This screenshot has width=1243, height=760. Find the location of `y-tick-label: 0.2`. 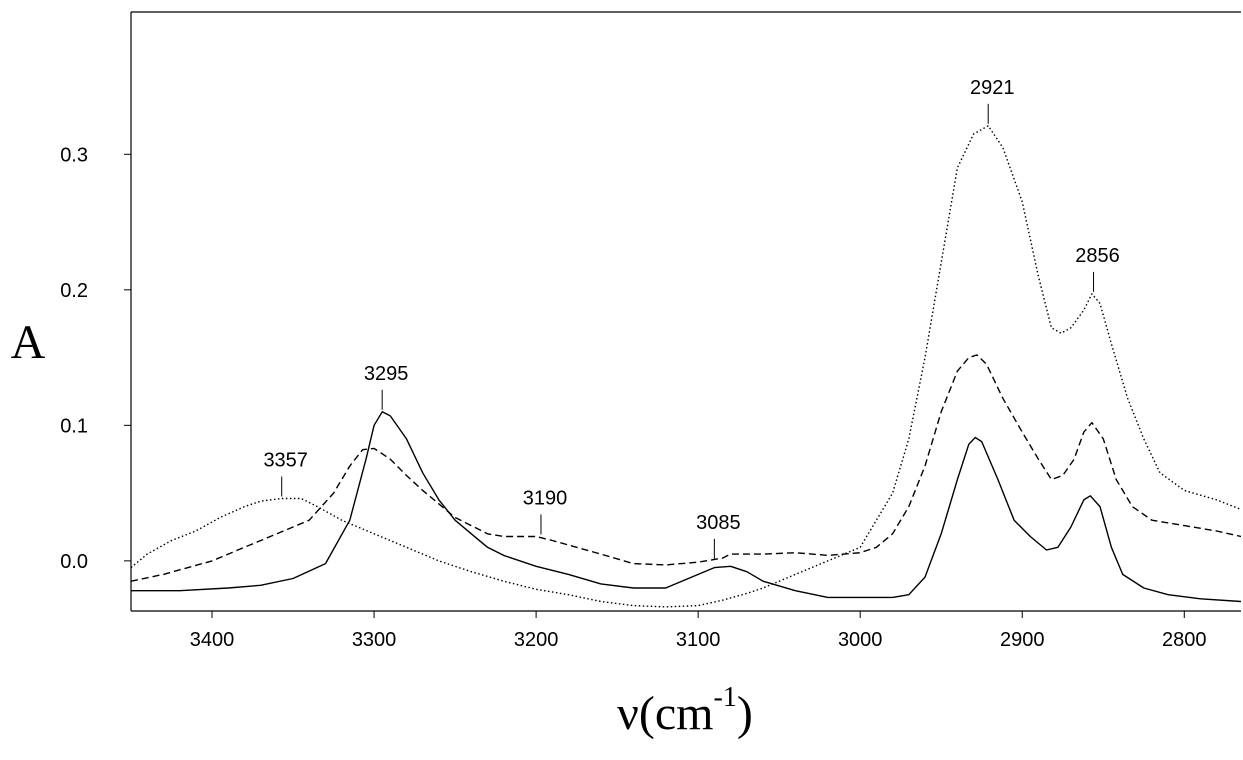

y-tick-label: 0.2 is located at coordinates (74, 291).